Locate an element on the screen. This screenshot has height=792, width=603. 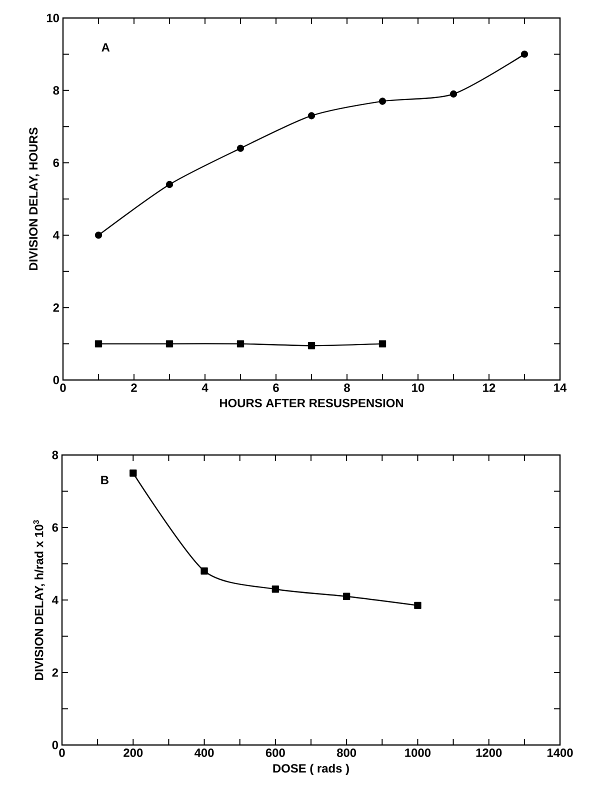
x-axis-title: HOURS AFTER RESUSPENSION is located at coordinates (312, 403).